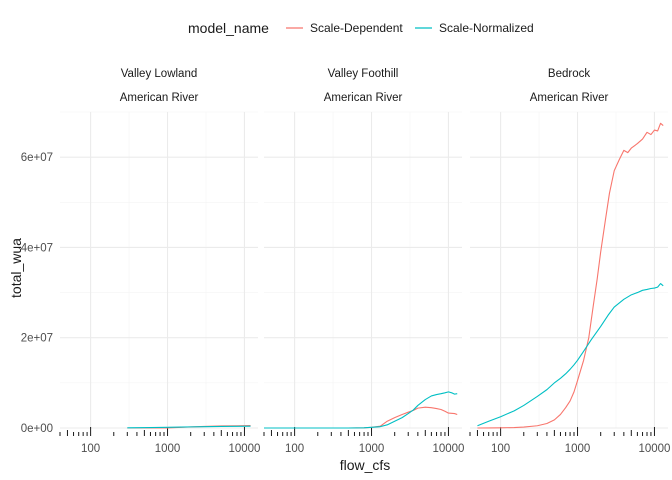 This screenshot has width=672, height=480. I want to click on series-line-scale-dependent, so click(361, 417).